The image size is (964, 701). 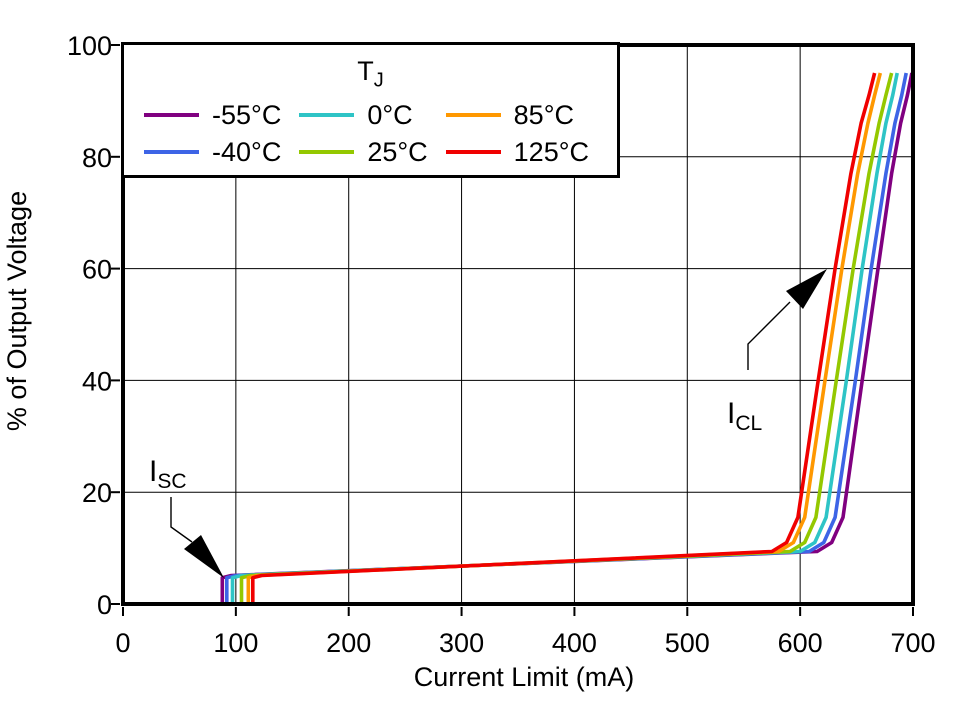 What do you see at coordinates (356, 133) in the screenshot?
I see `legend-entries: -55°C -40°C 0°C 25°C 85°C 125°C` at bounding box center [356, 133].